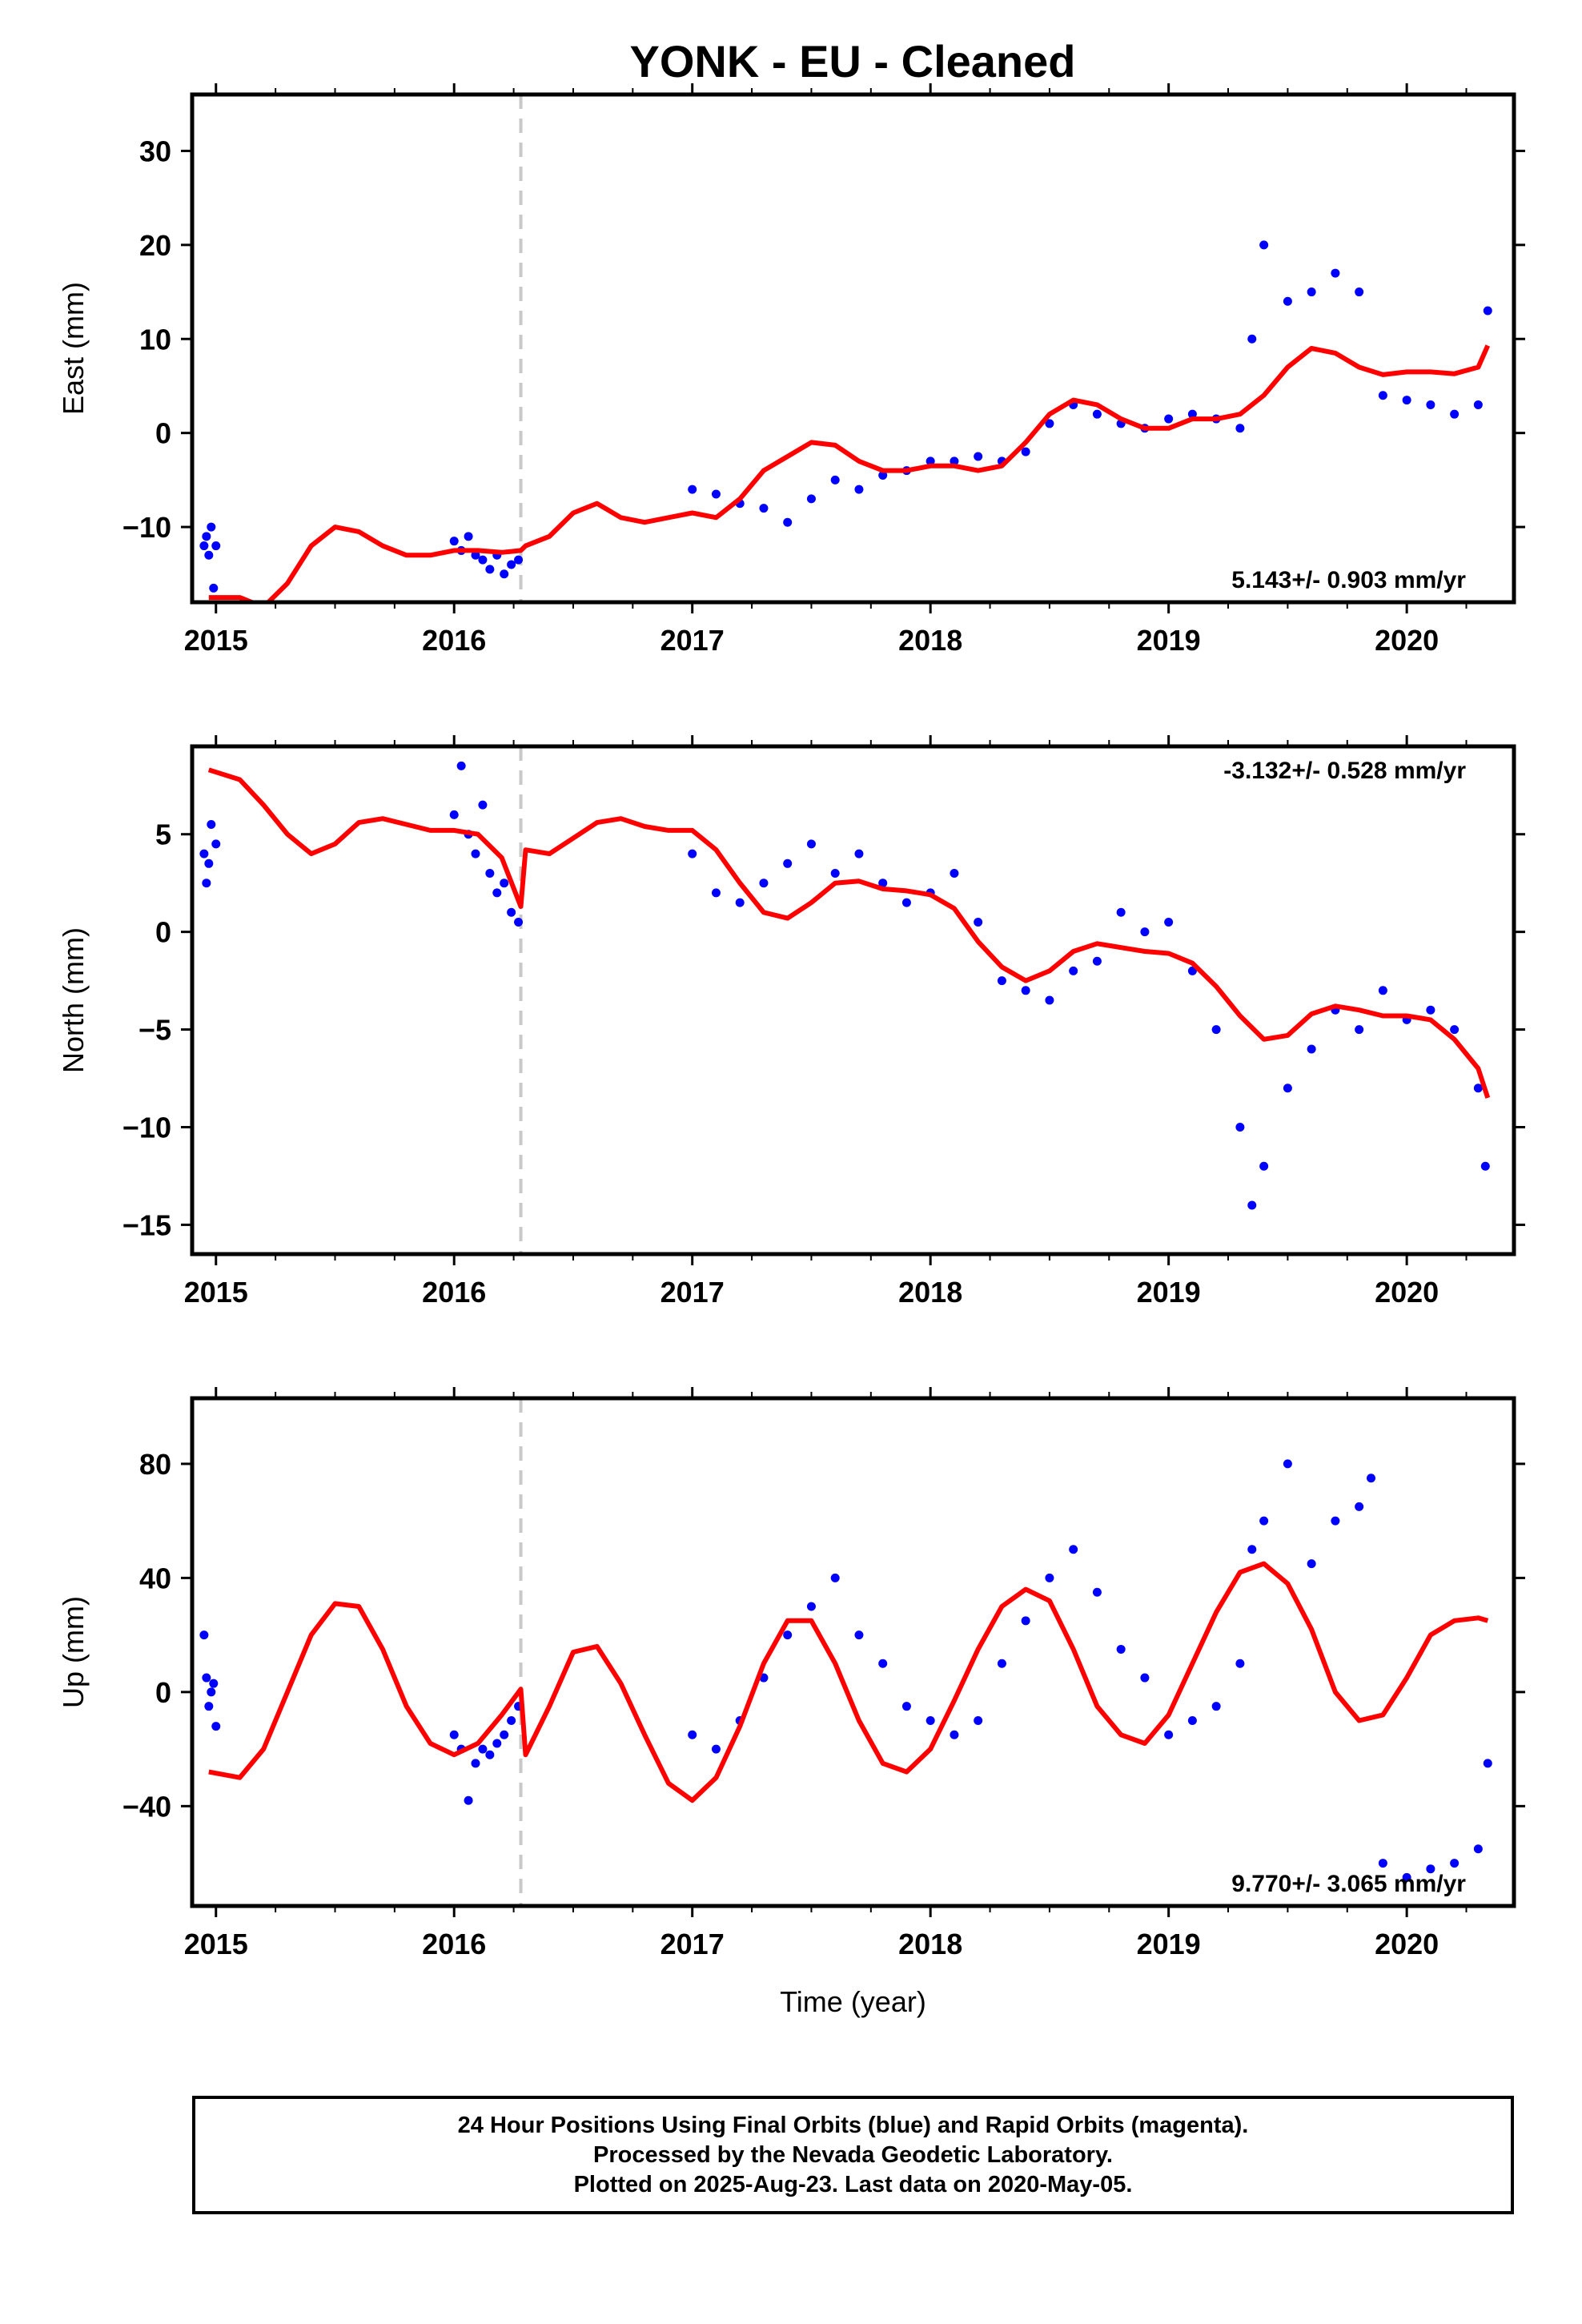 This screenshot has height=2324, width=1582. I want to click on chart-title: YONK - EU - Cleaned, so click(853, 61).